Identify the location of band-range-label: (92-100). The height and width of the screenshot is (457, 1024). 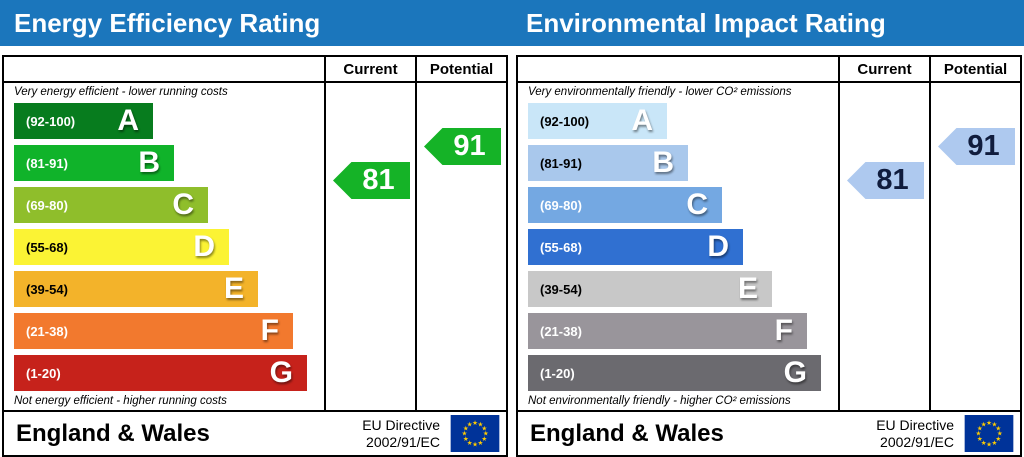
(51, 121).